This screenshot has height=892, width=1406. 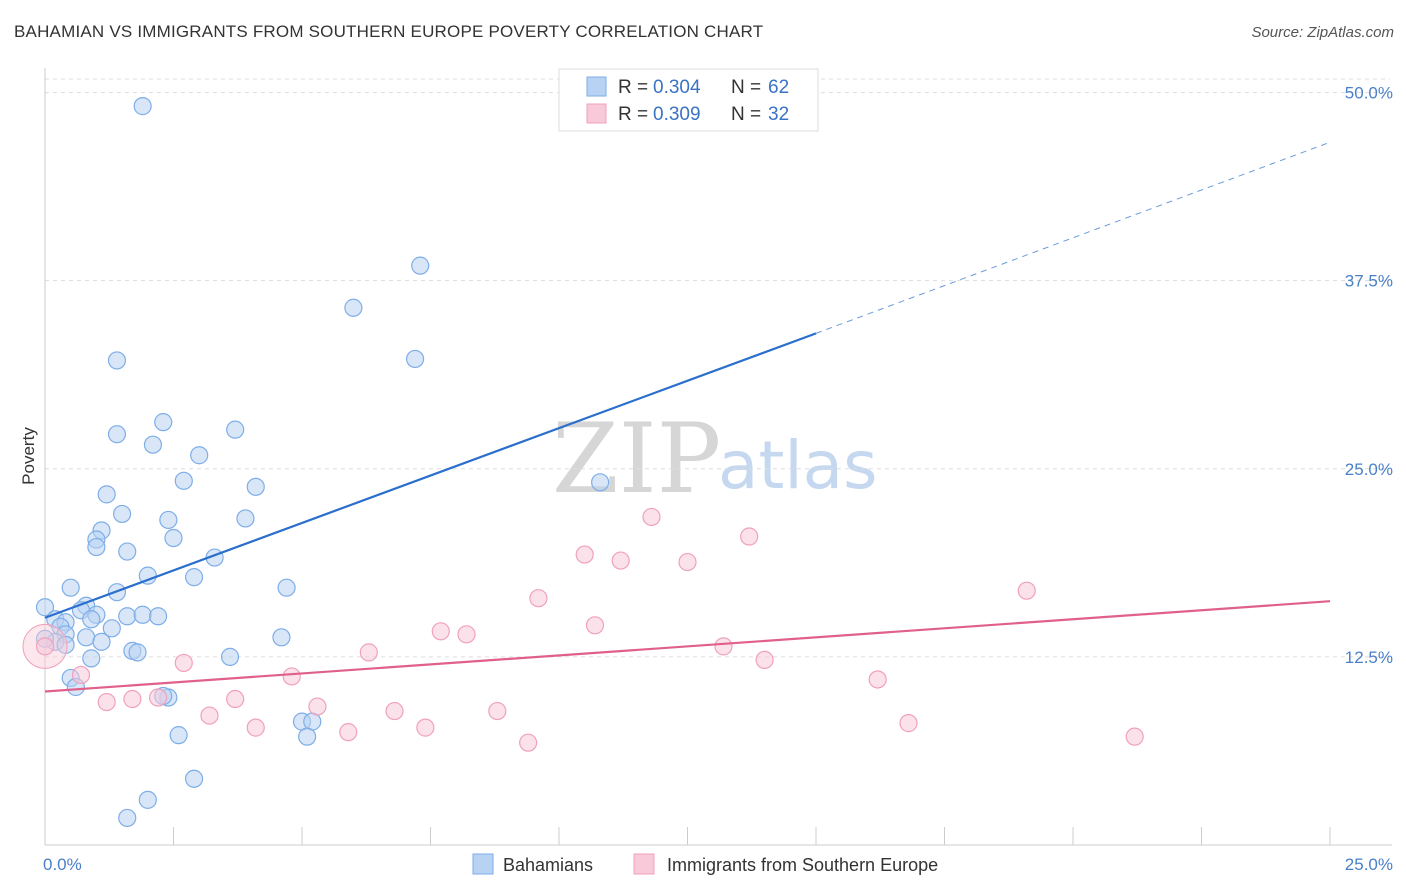 What do you see at coordinates (548, 865) in the screenshot?
I see `bottom-legend-label-bahamians: Bahamians` at bounding box center [548, 865].